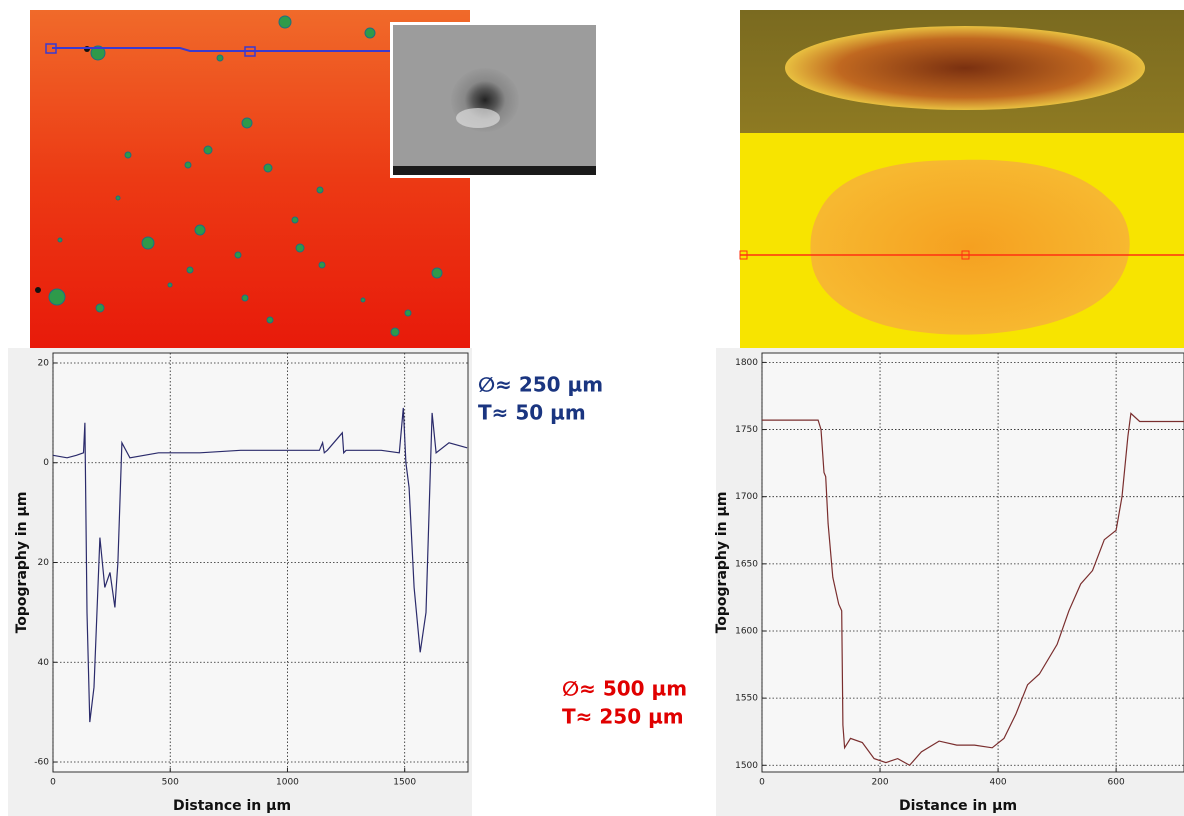 This screenshot has height=816, width=1184. I want to click on y-tick-label: 40, so click(44, 663).